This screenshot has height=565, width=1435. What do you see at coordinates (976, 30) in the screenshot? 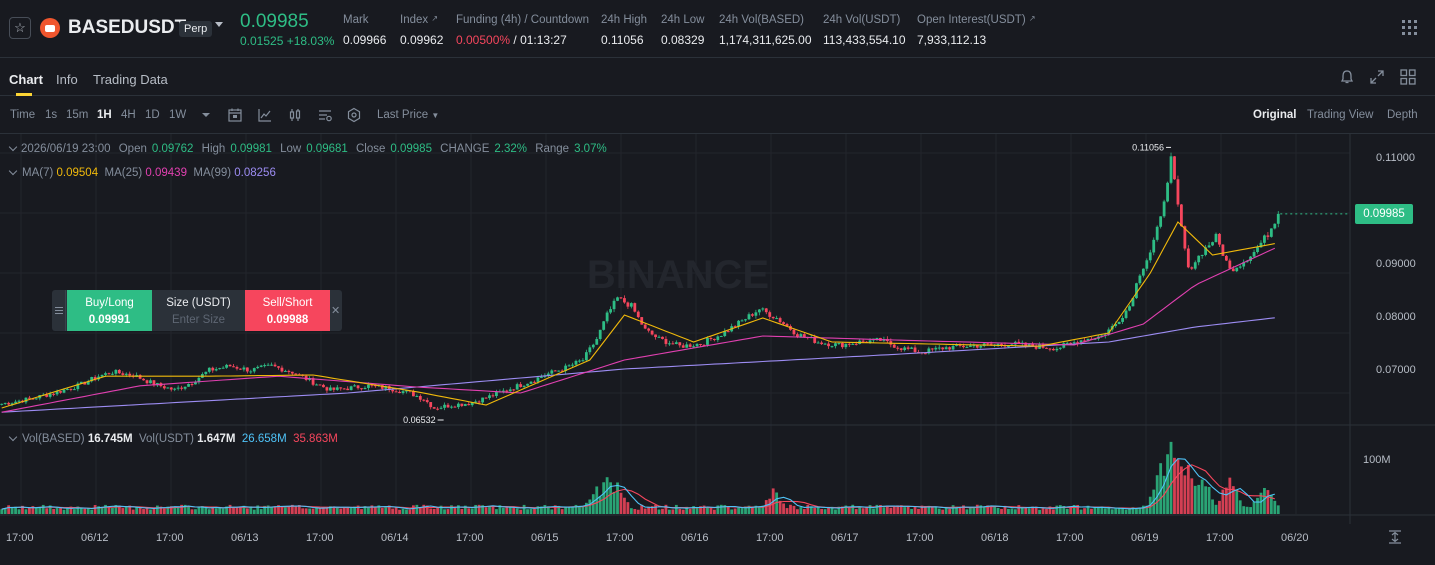
I see `stat-open-interest: Open Interest(USDT) ↗ 7,933,112.13` at bounding box center [976, 30].